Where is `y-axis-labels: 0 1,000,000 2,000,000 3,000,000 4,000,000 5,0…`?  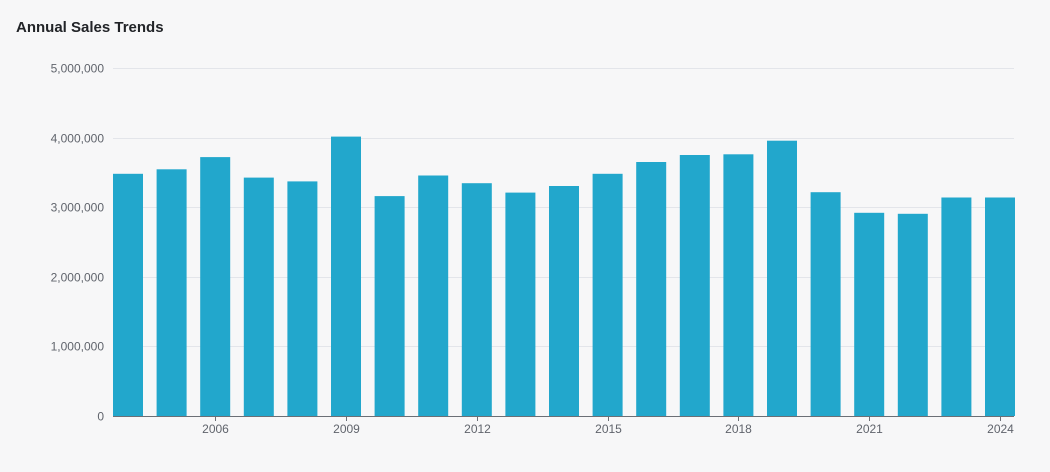 y-axis-labels: 0 1,000,000 2,000,000 3,000,000 4,000,000 5,0… is located at coordinates (78, 243).